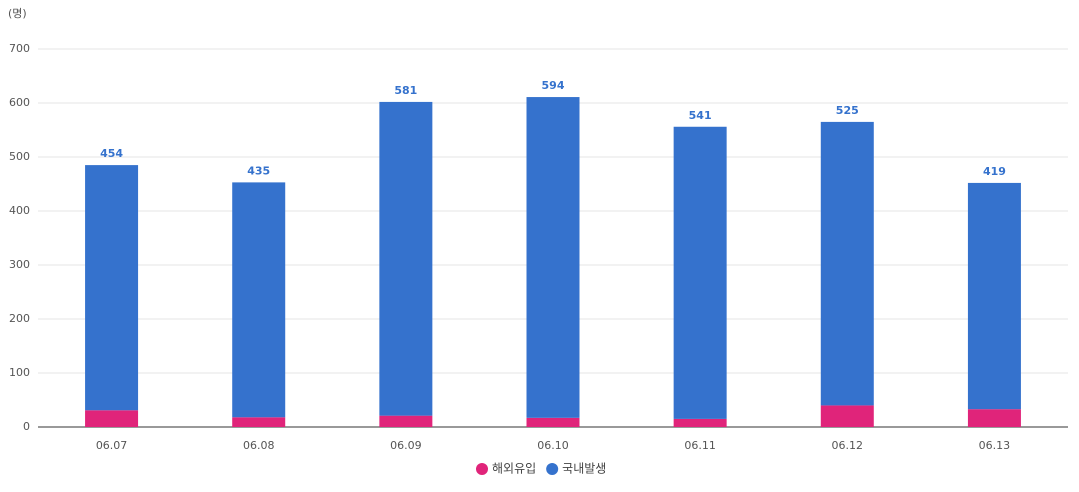  What do you see at coordinates (847, 110) in the screenshot?
I see `value-label: 525` at bounding box center [847, 110].